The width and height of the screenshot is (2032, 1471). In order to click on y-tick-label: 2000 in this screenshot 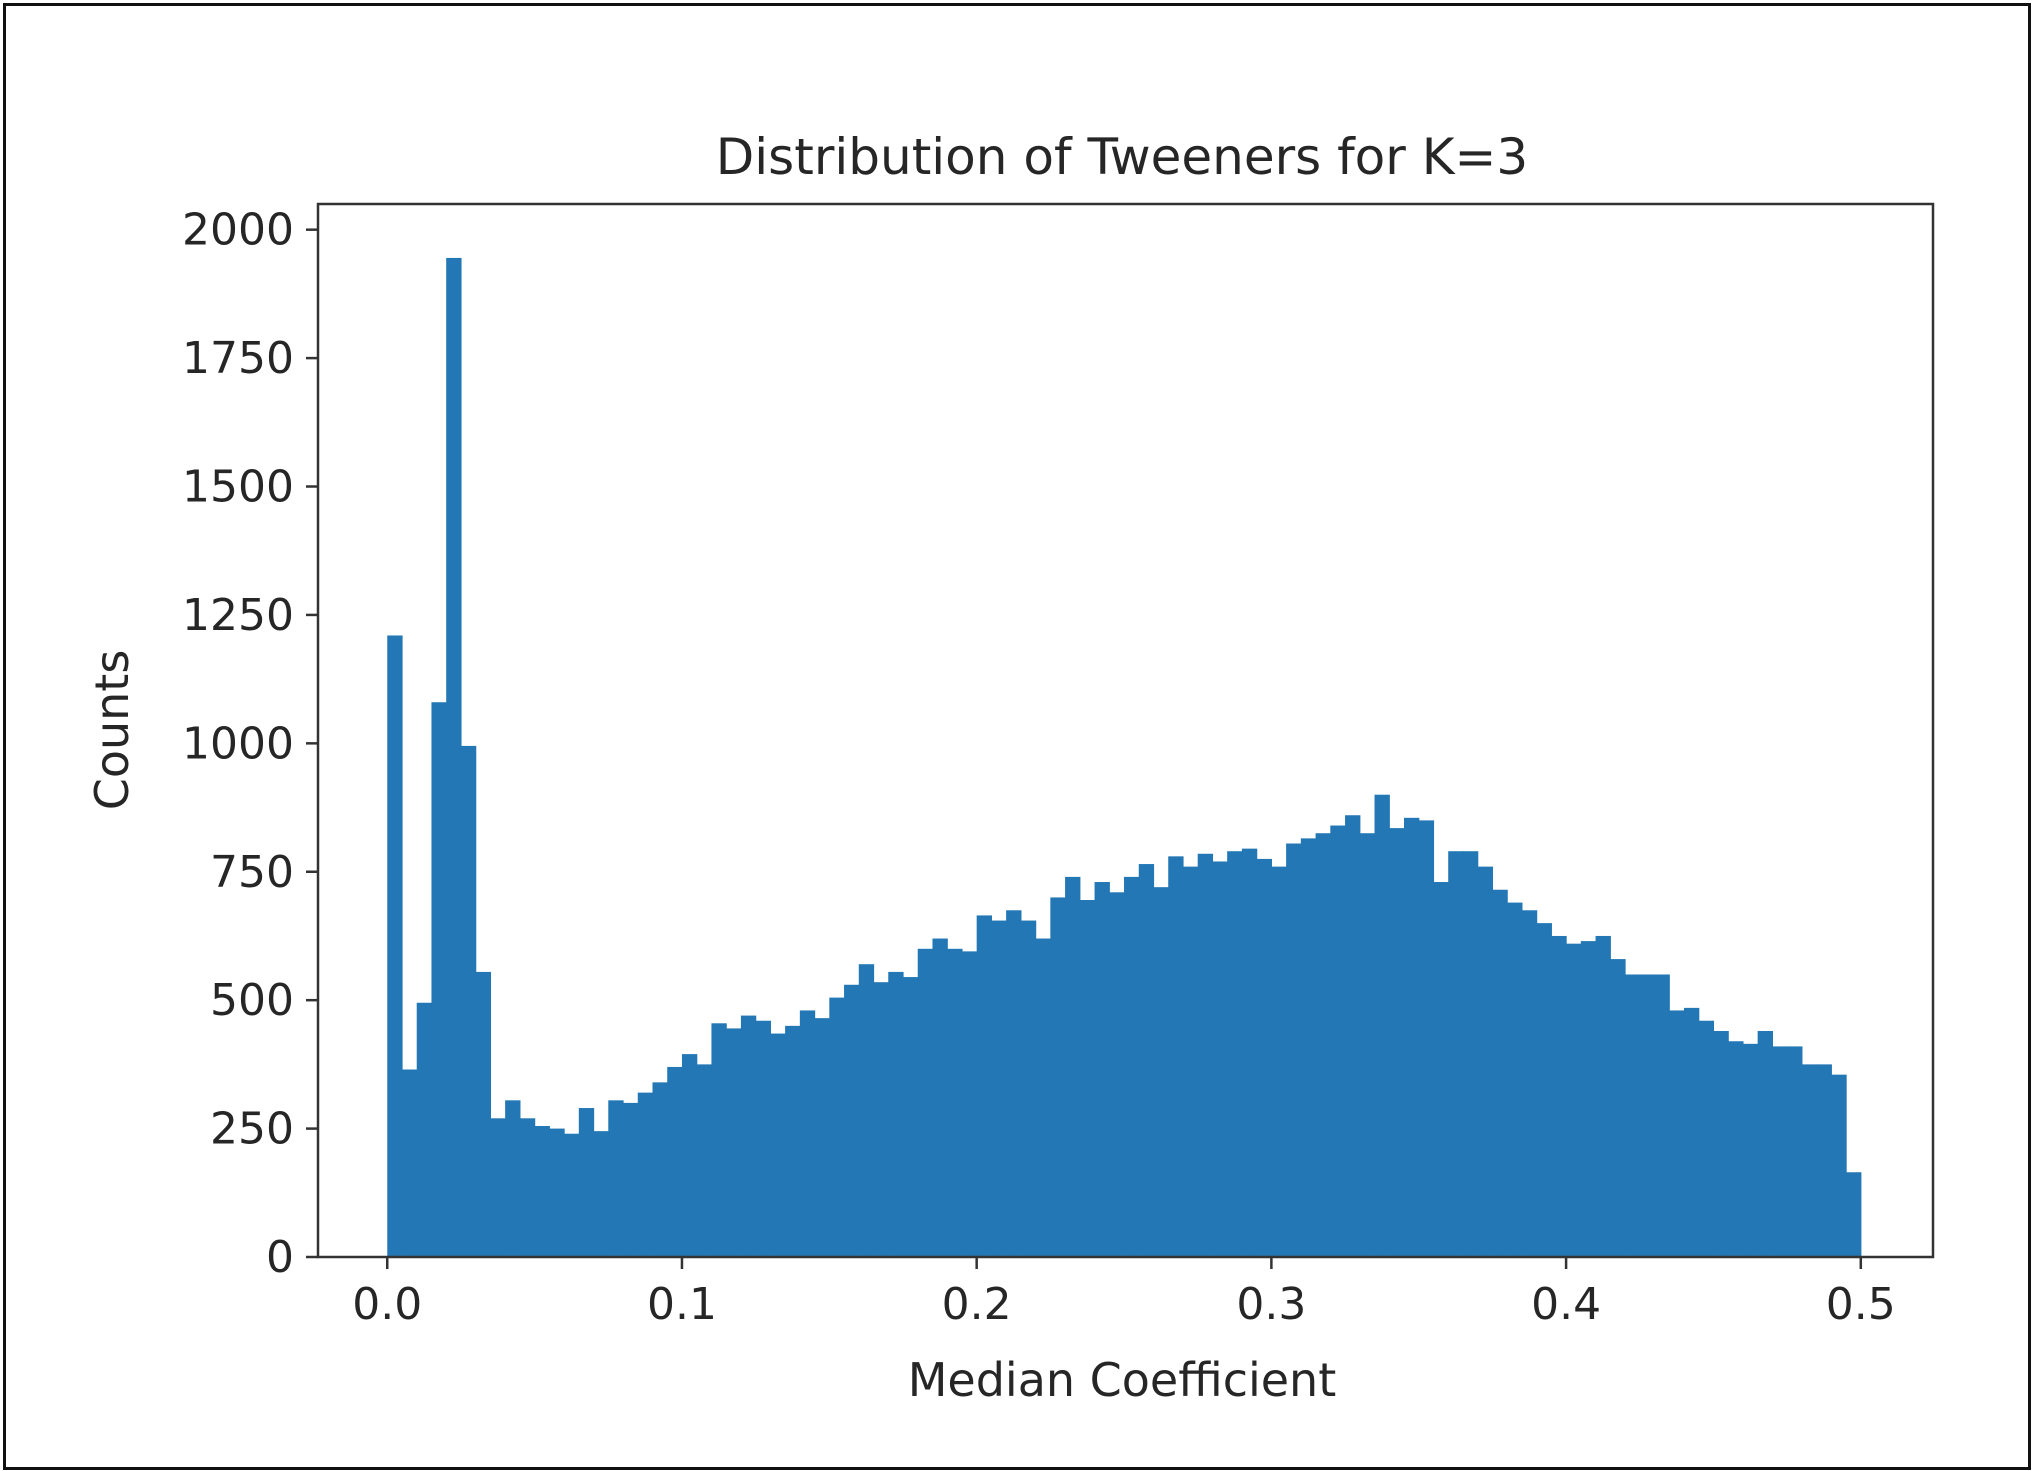, I will do `click(238, 230)`.